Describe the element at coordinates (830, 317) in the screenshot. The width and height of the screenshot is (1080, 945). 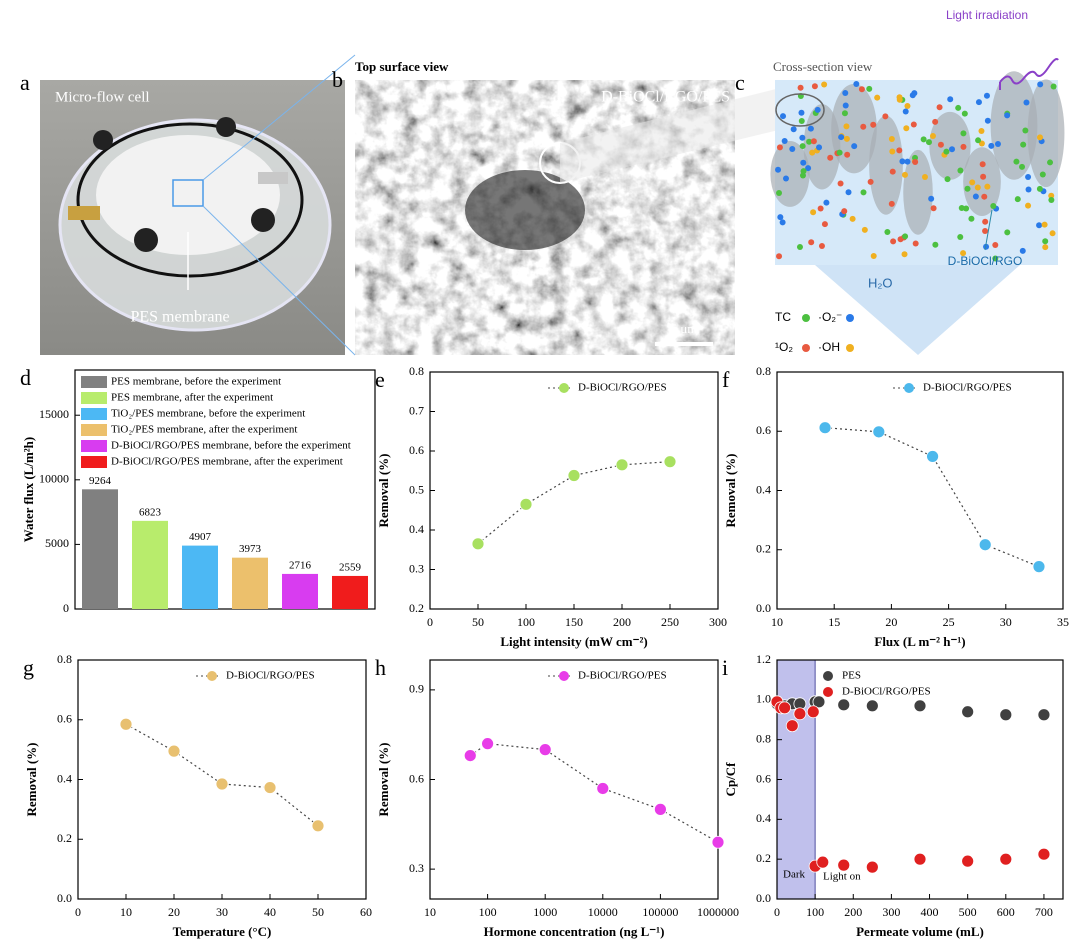
I see `legend-text: ·O₂⁻` at that location.